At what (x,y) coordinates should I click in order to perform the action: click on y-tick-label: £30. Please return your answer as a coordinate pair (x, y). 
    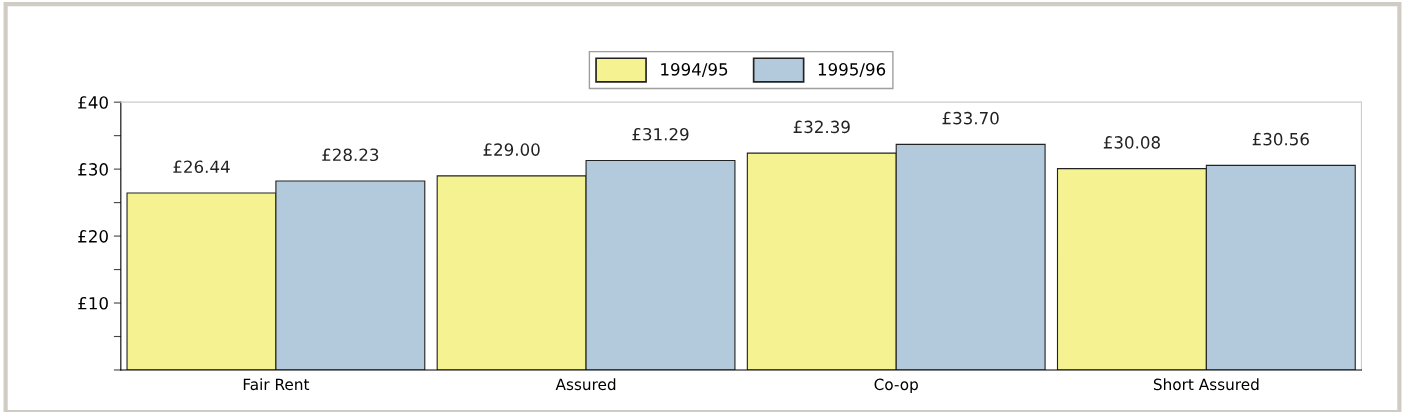
    Looking at the image, I should click on (93, 169).